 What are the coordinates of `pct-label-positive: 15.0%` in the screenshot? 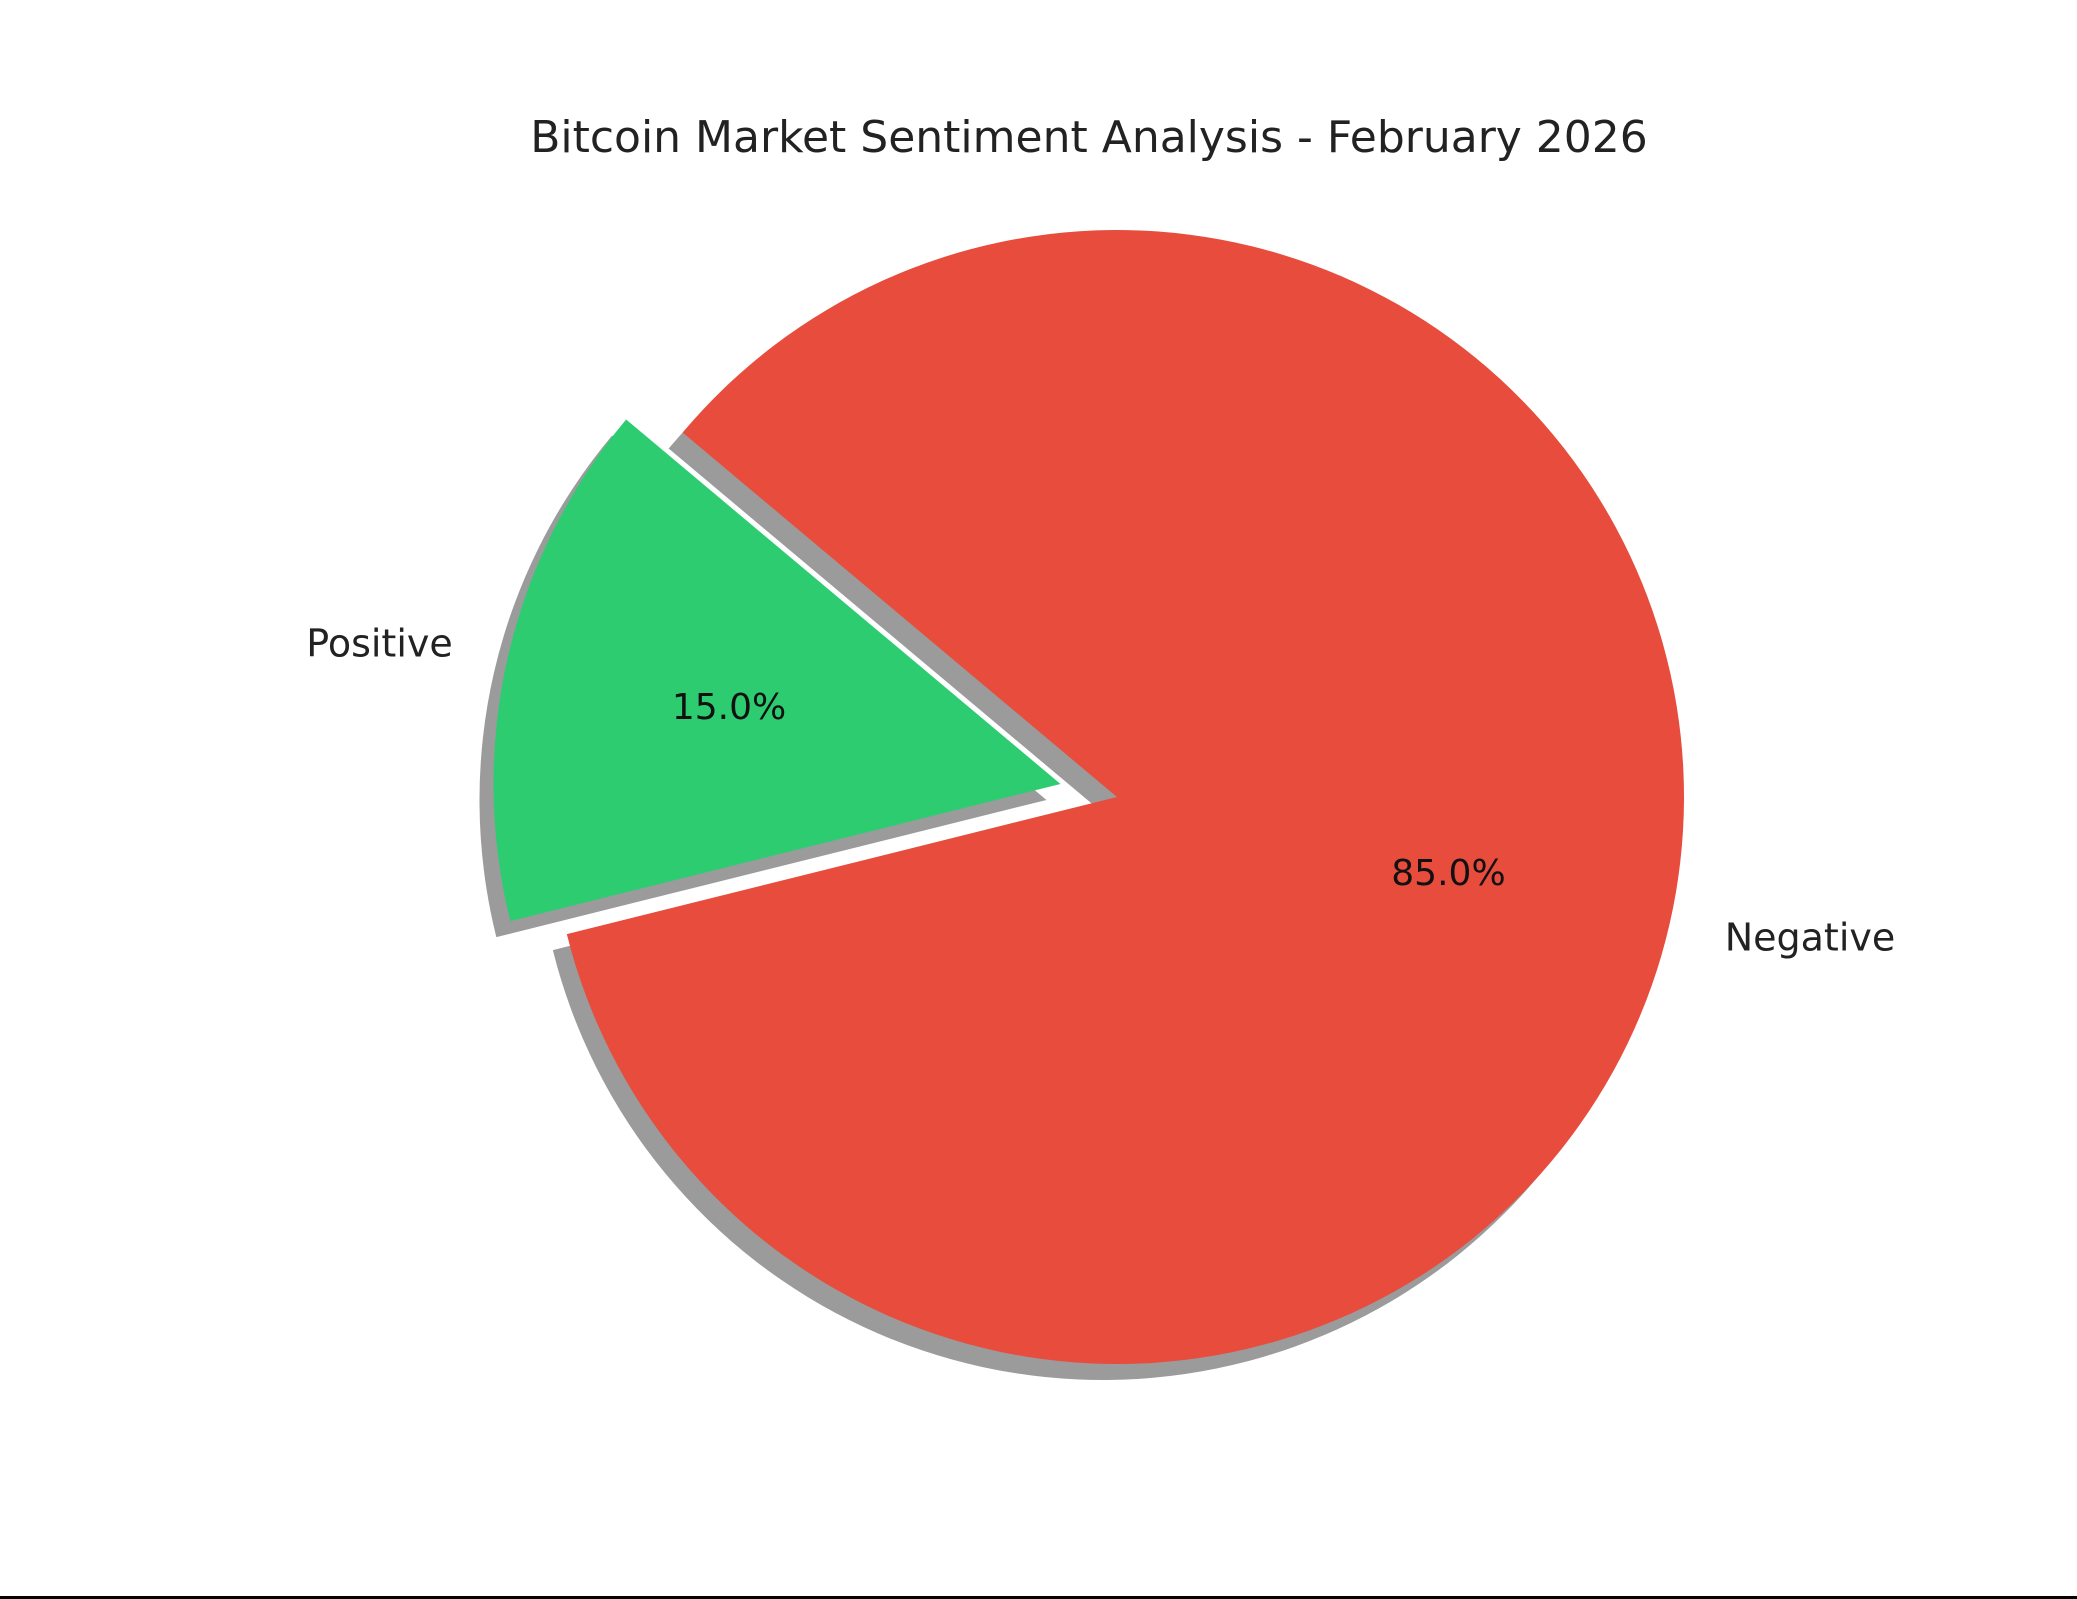 It's located at (729, 707).